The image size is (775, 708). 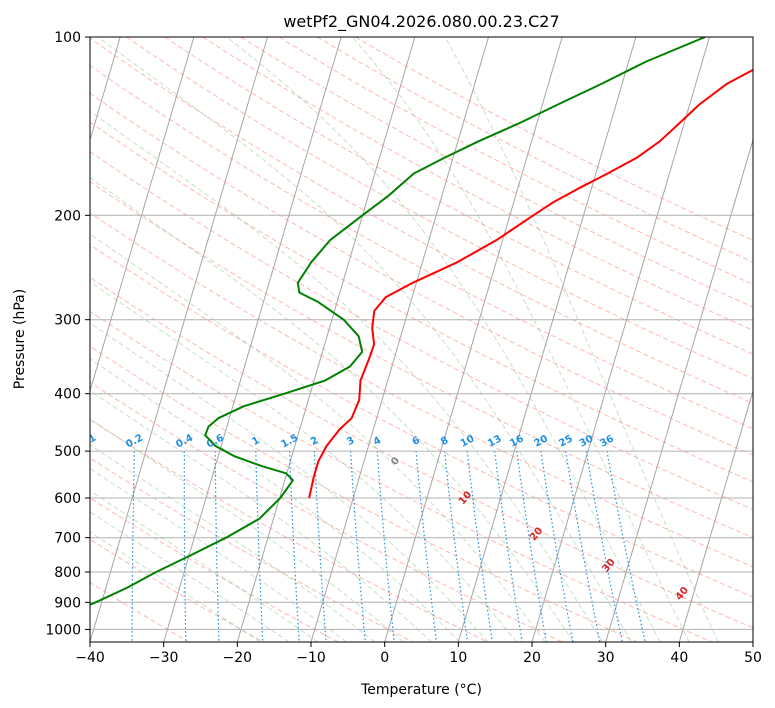 I want to click on x-axis-ticks: −40 −30 −20 −10 0 10 20 30 40 50, so click(x=418, y=654).